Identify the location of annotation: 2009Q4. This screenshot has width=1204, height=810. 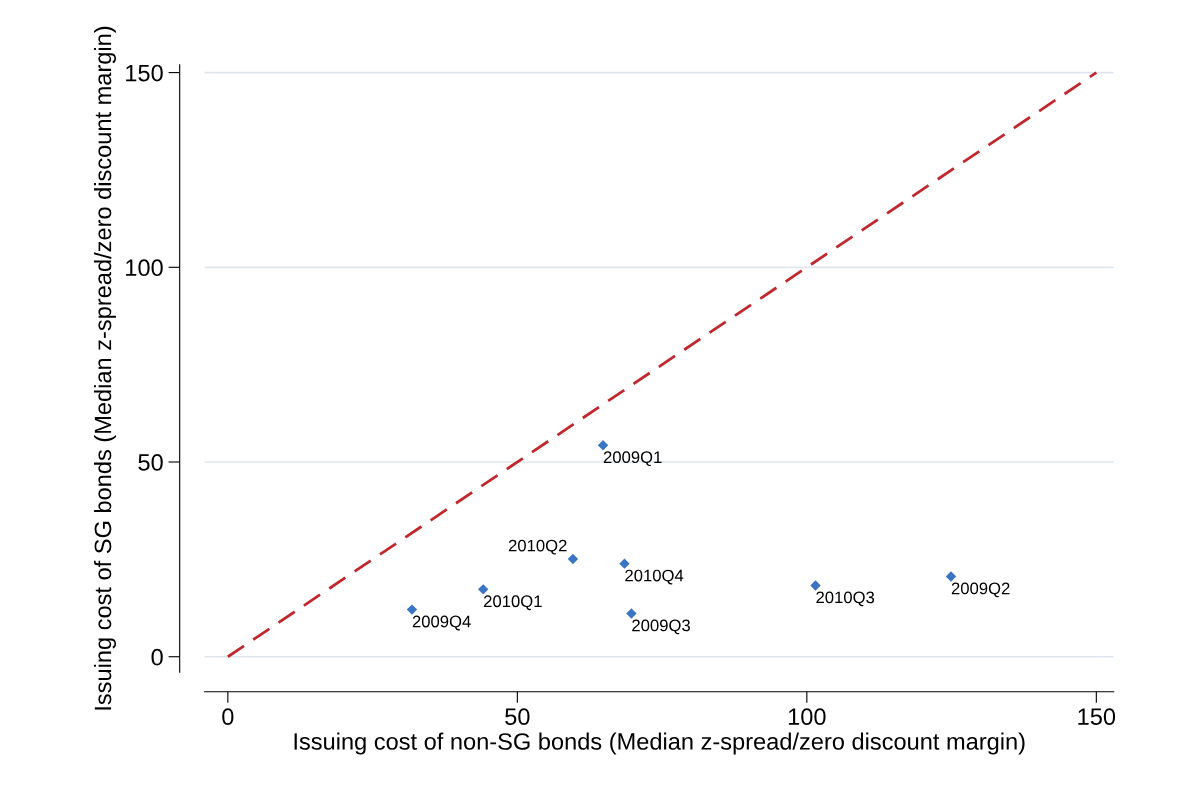
(441, 623).